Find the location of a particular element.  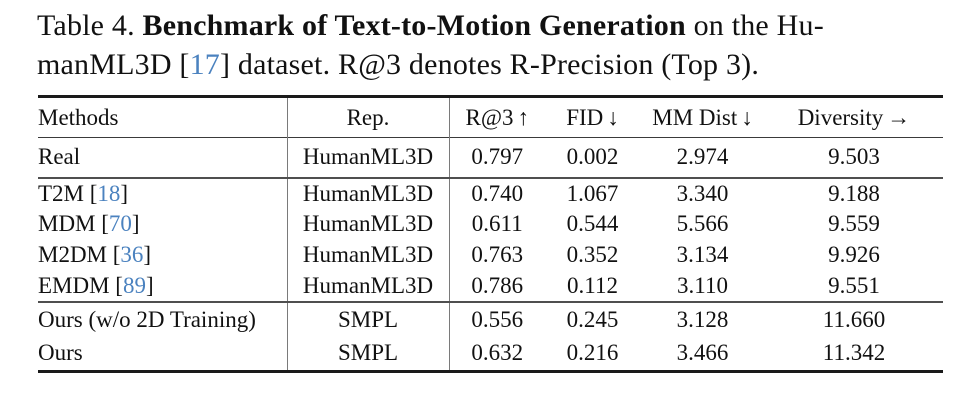

caption-bold-title: Benchmark of Text-to-Motion Generation is located at coordinates (414, 25).